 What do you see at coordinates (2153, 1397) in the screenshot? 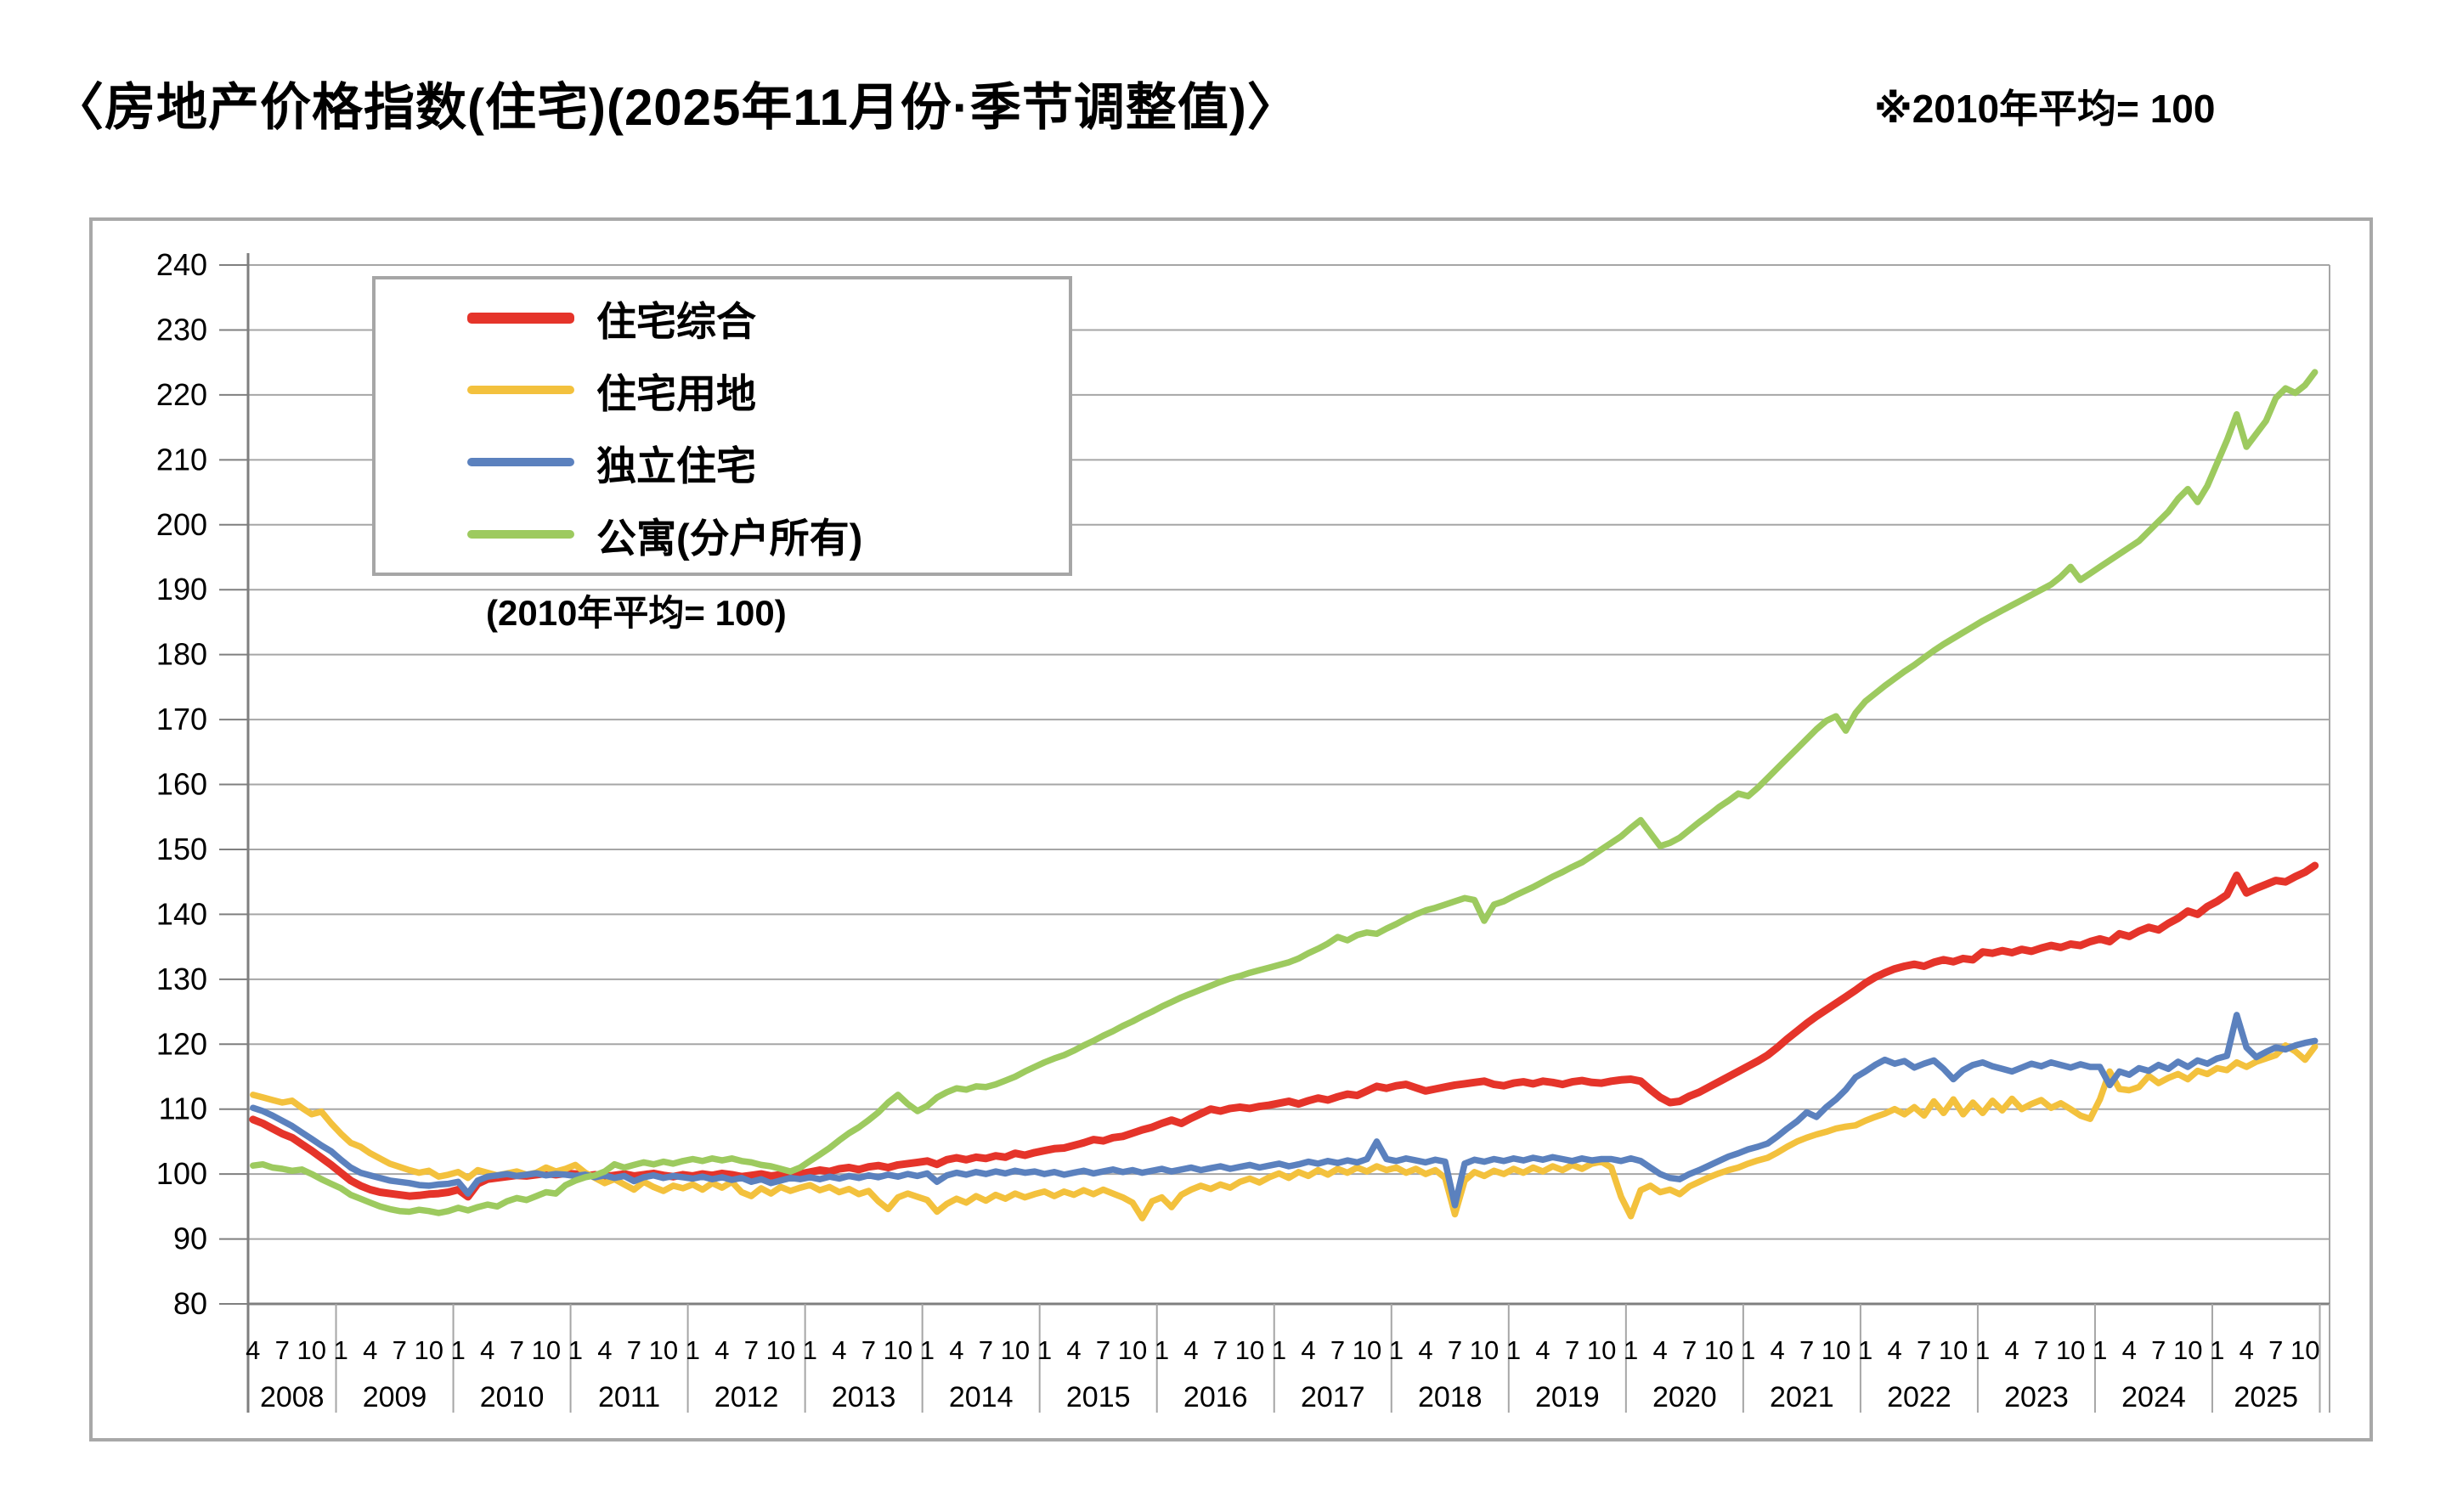
I see `year-label: 2024` at bounding box center [2153, 1397].